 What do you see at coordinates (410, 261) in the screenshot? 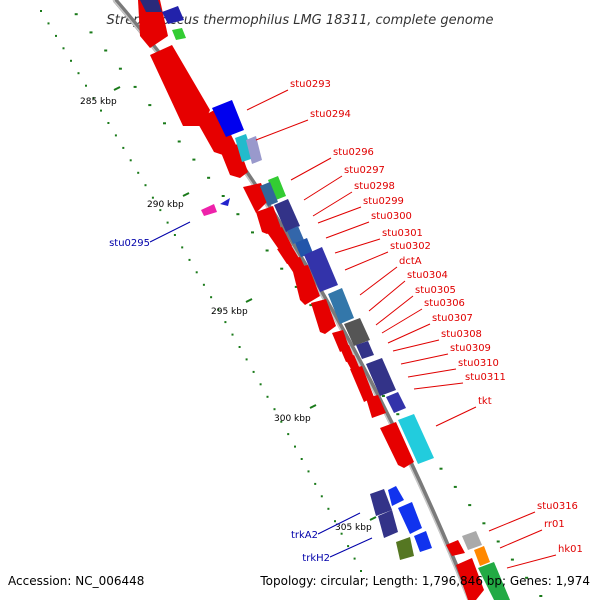
I see `gene-label: dctA` at bounding box center [410, 261].